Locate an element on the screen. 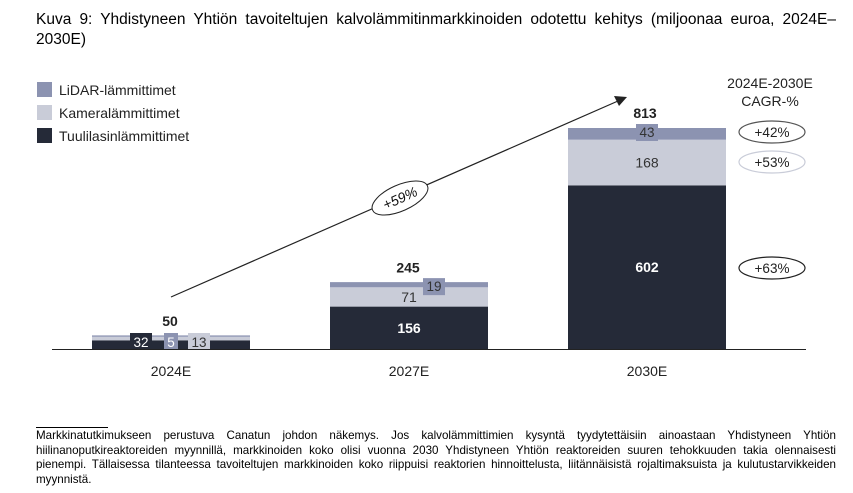  total-label: 50 is located at coordinates (170, 321).